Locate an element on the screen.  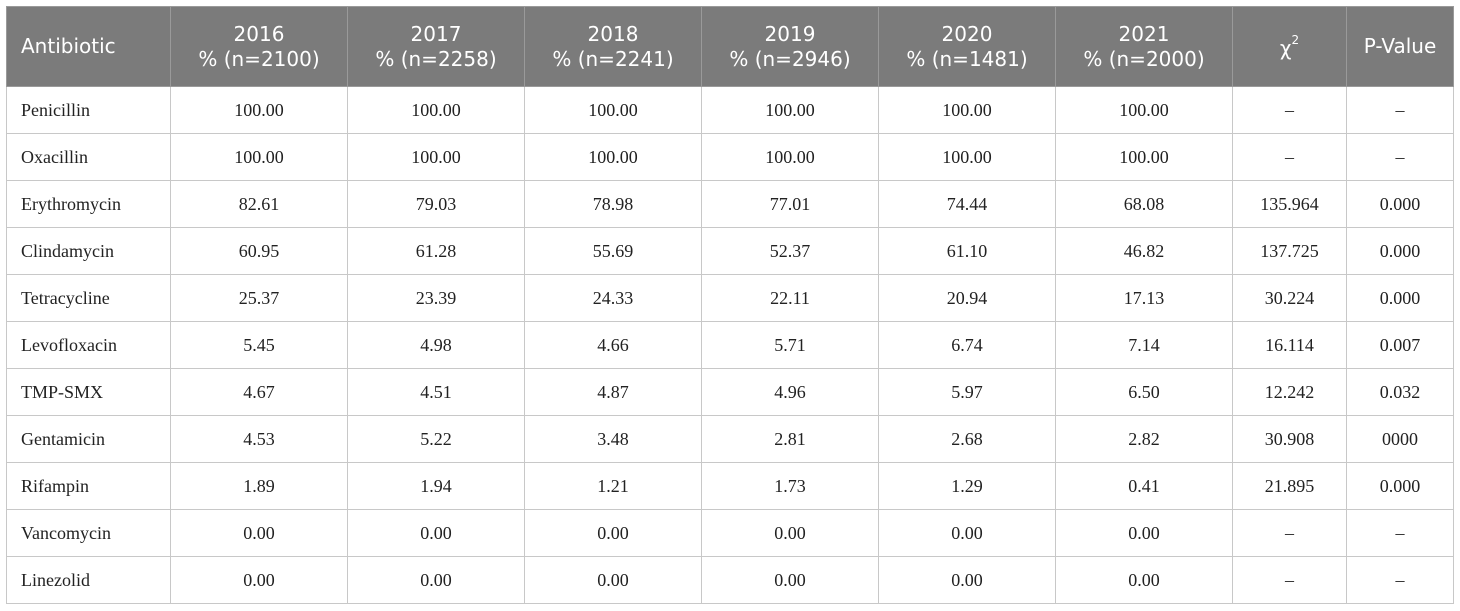
cell-y2019: 4.96 is located at coordinates (790, 392).